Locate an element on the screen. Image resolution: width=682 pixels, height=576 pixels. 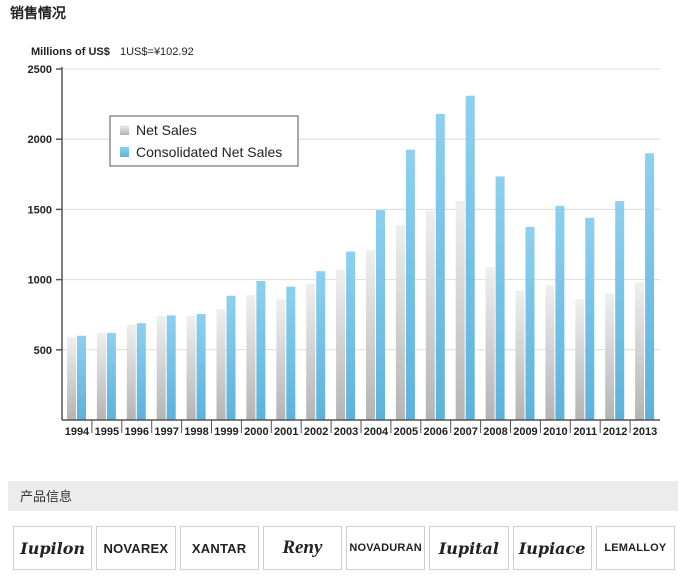
bar-consolidated-net-sales-2009 is located at coordinates (530, 323).